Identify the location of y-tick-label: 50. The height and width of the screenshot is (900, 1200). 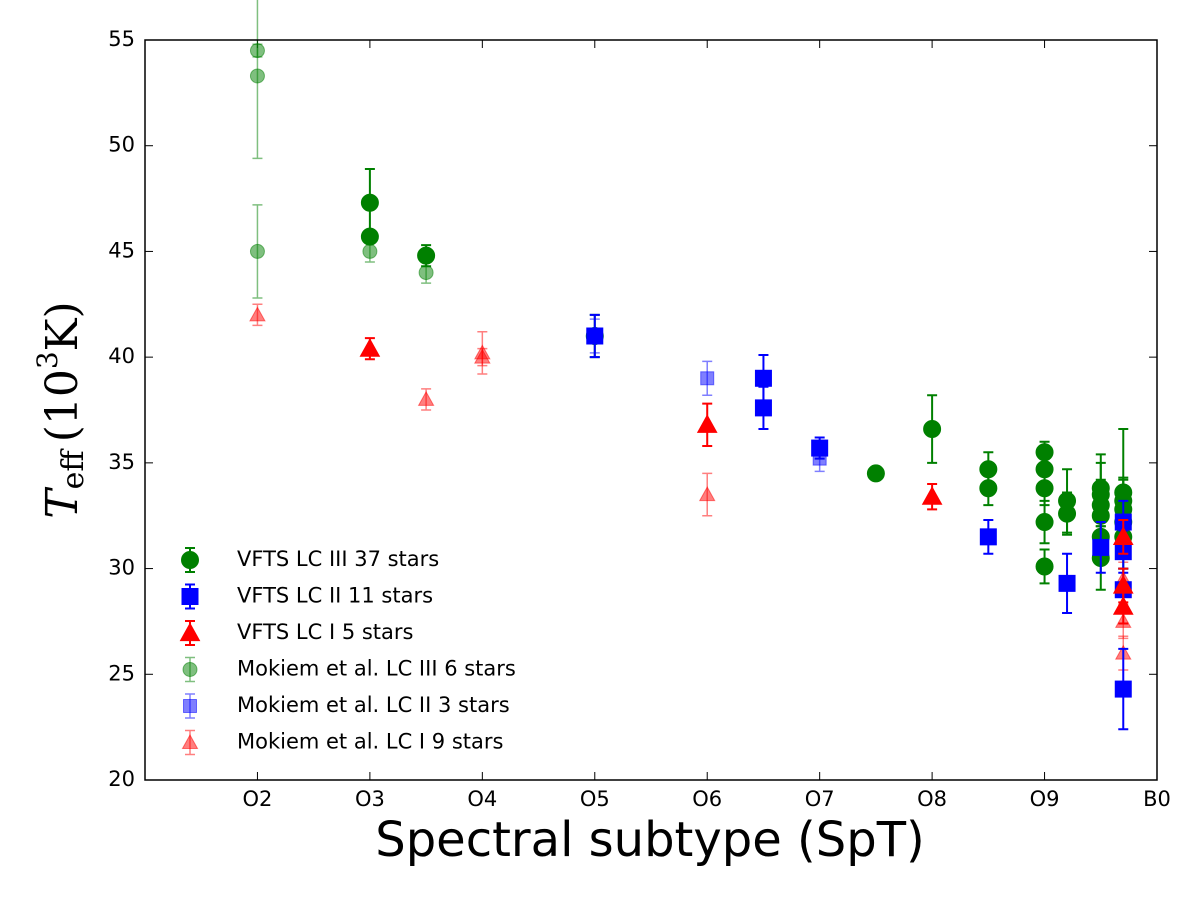
(121, 145).